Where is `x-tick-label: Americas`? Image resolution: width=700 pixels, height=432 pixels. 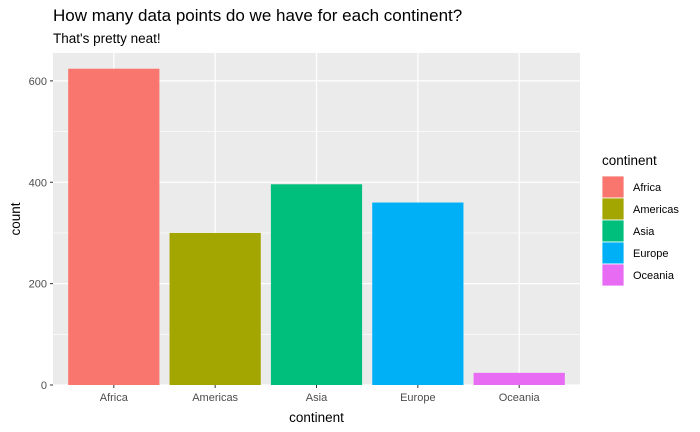
x-tick-label: Americas is located at coordinates (215, 398).